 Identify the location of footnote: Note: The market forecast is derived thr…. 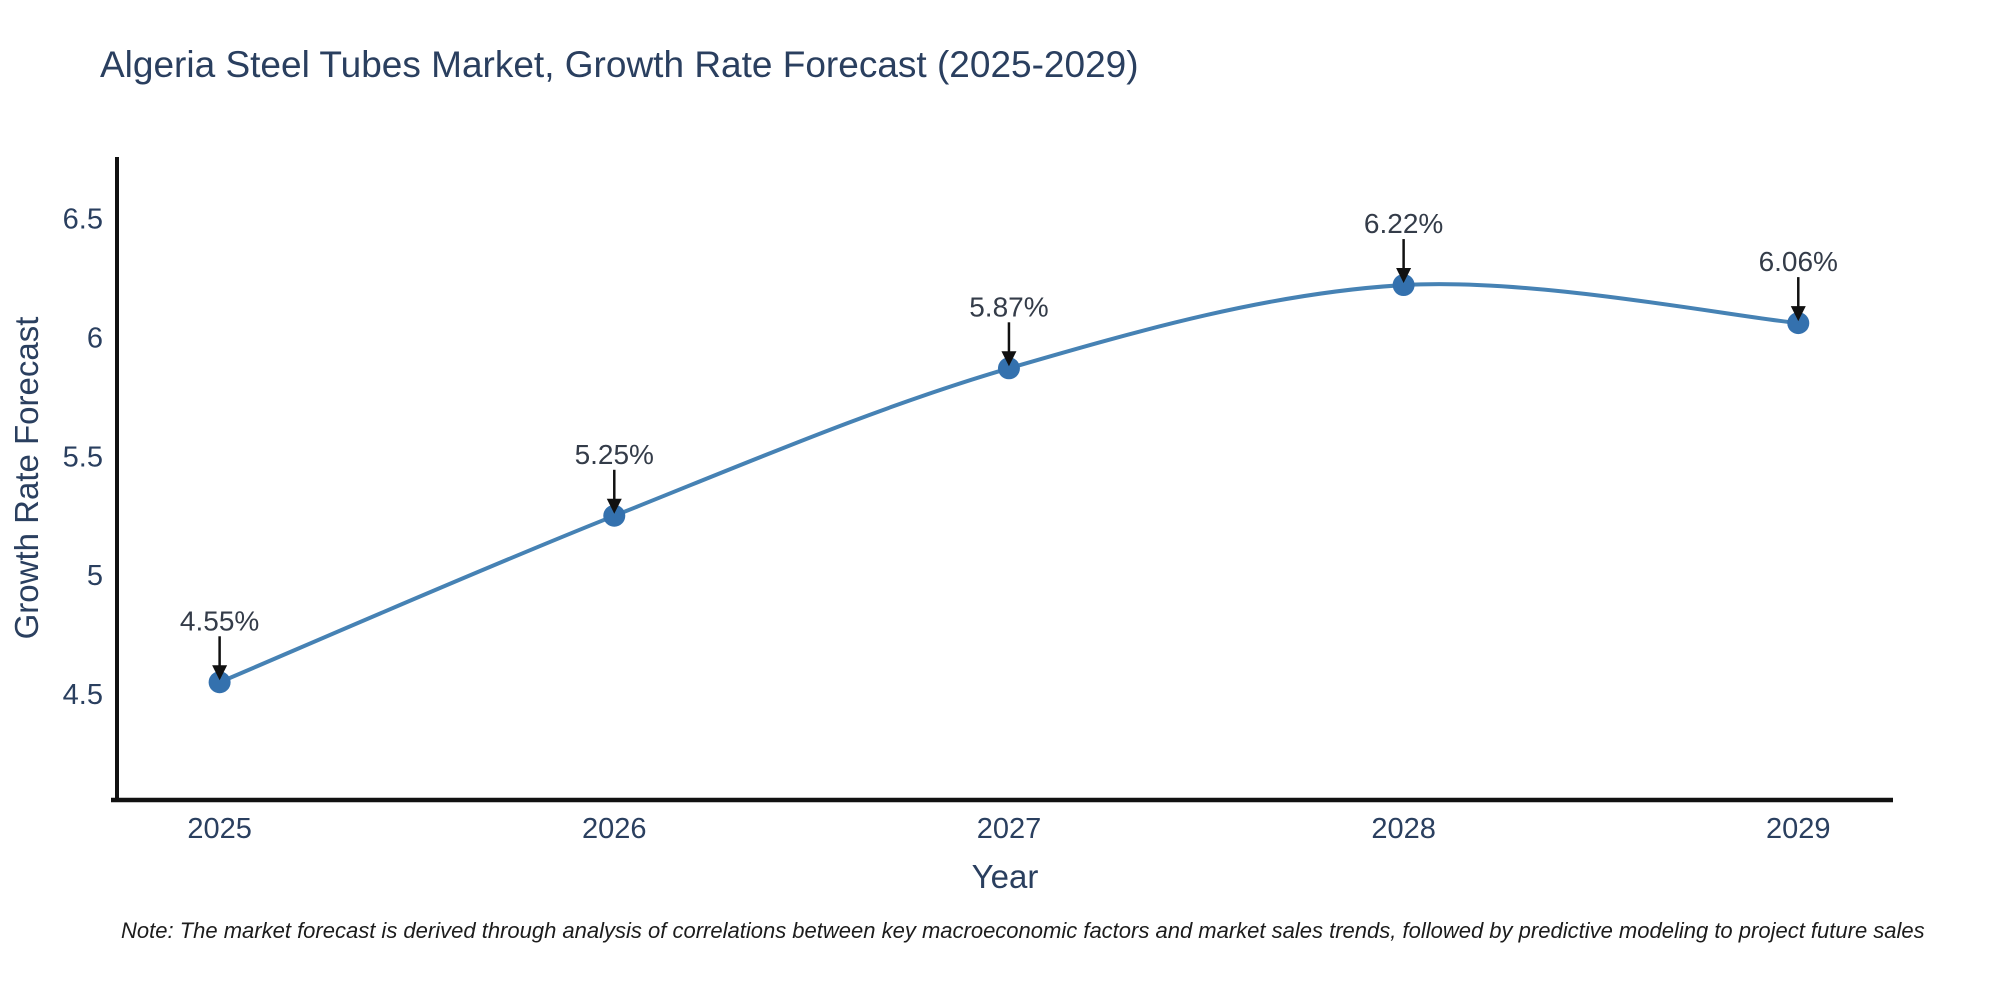
(1023, 930).